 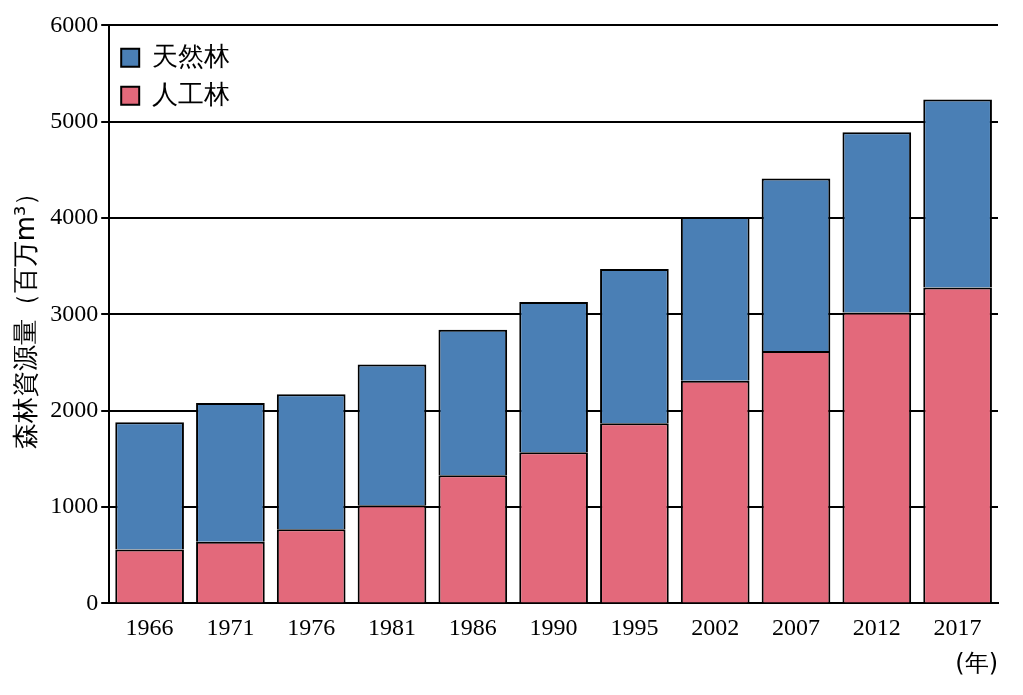 I want to click on y-tick-label: 0, so click(x=92, y=601).